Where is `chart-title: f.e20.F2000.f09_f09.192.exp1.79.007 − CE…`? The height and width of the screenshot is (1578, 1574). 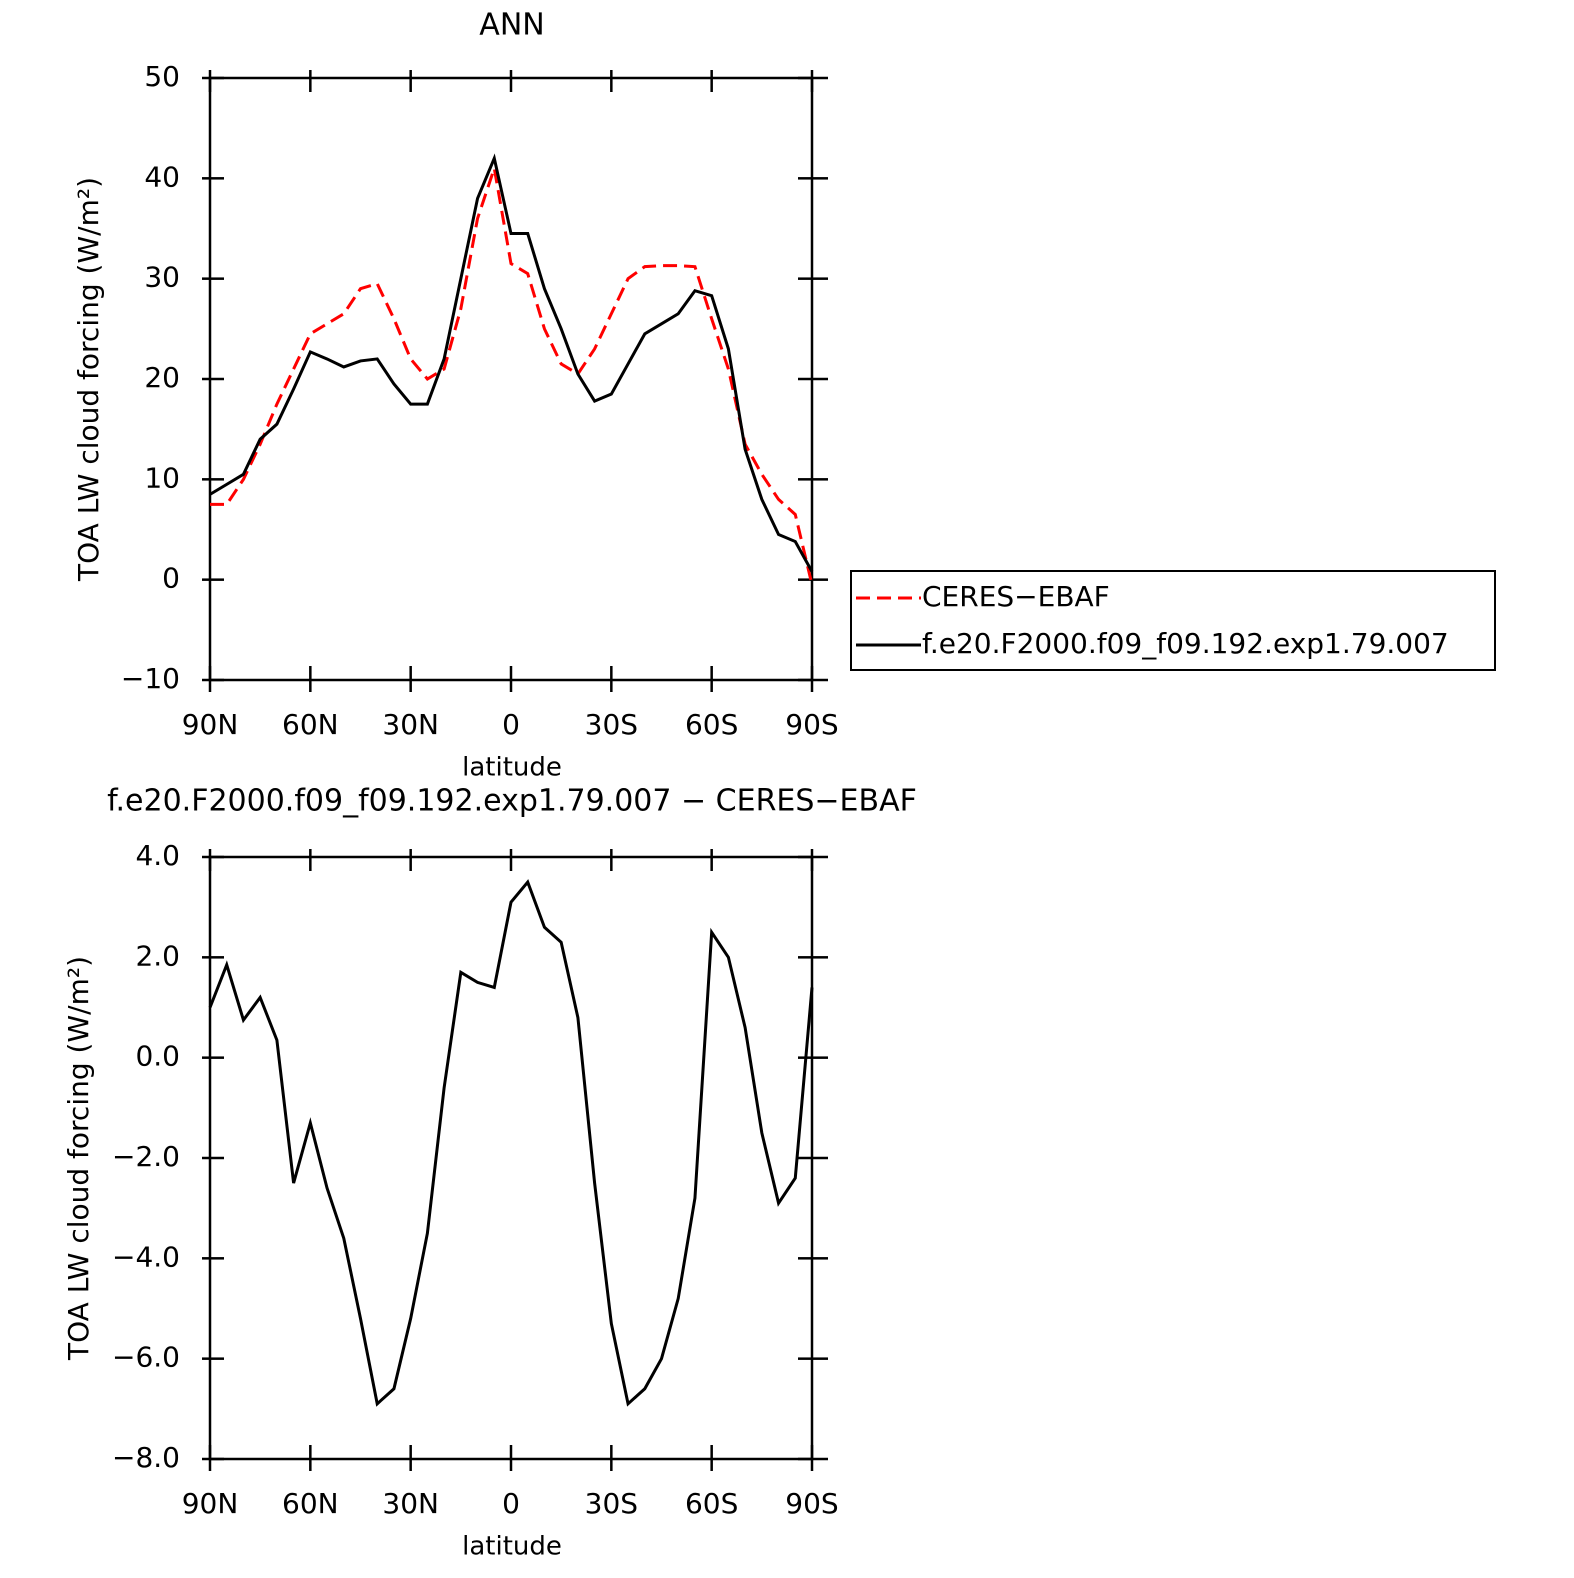
chart-title: f.e20.F2000.f09_f09.192.exp1.79.007 − CE… is located at coordinates (512, 801).